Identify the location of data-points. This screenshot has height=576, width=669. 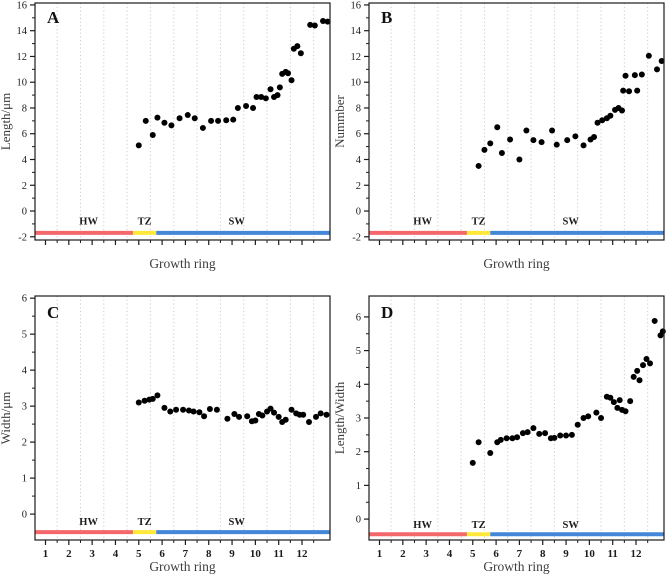
(570, 110).